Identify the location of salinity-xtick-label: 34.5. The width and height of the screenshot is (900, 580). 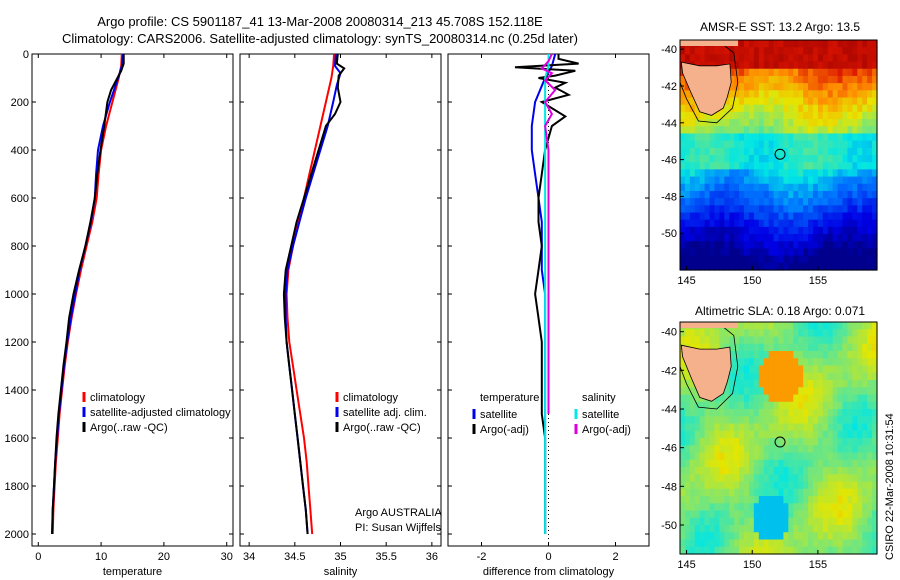
(294, 557).